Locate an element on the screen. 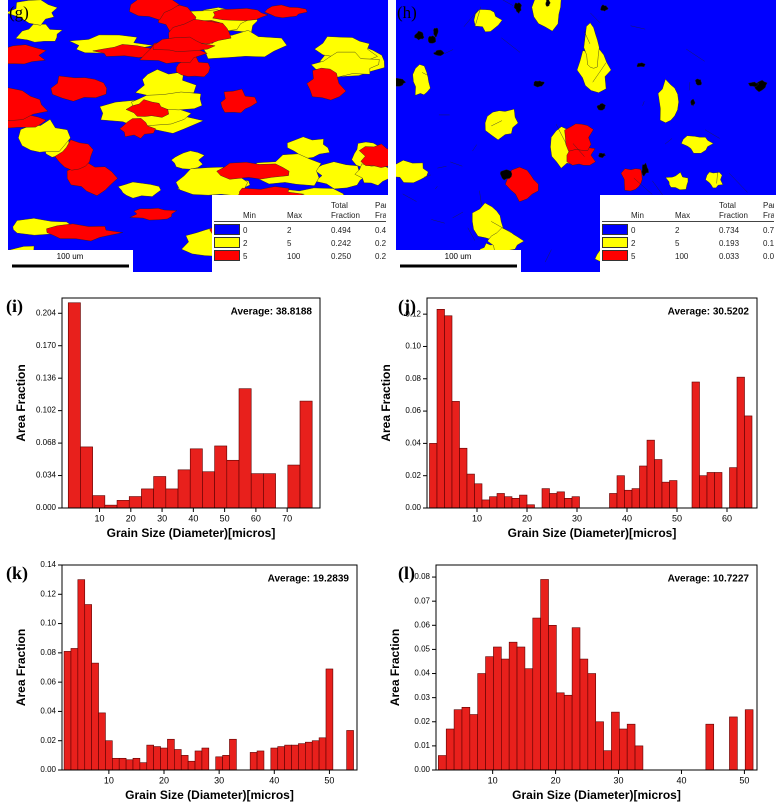 The image size is (781, 811). y-tick-label: 0.204 is located at coordinates (46, 312).